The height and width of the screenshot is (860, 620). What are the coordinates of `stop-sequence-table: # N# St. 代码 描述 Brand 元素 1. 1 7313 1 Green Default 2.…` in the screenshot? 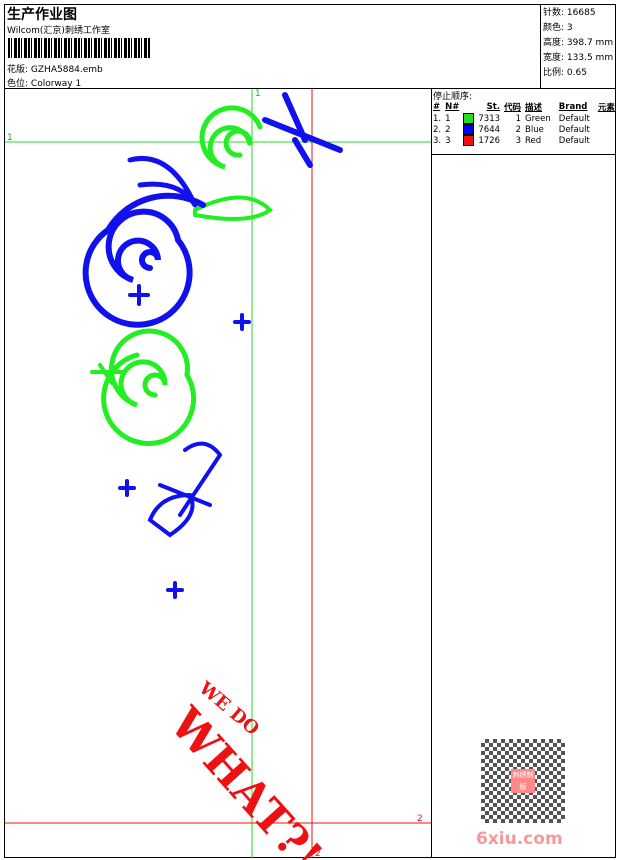 It's located at (524, 124).